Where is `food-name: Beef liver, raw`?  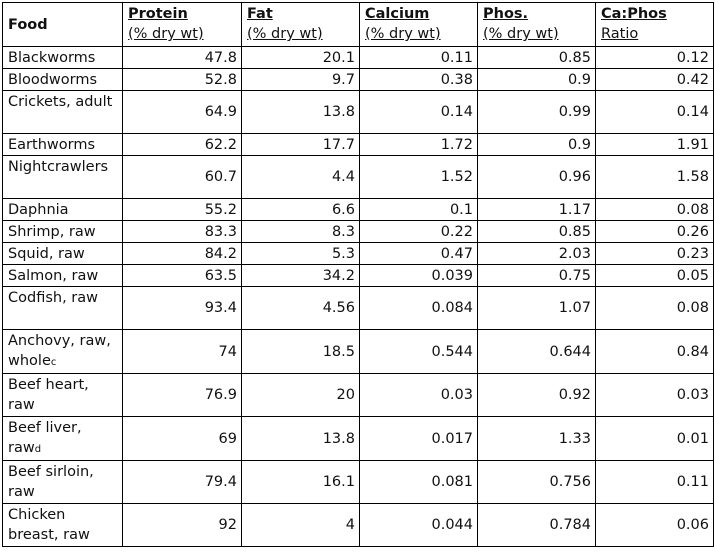 food-name: Beef liver, raw is located at coordinates (45, 438).